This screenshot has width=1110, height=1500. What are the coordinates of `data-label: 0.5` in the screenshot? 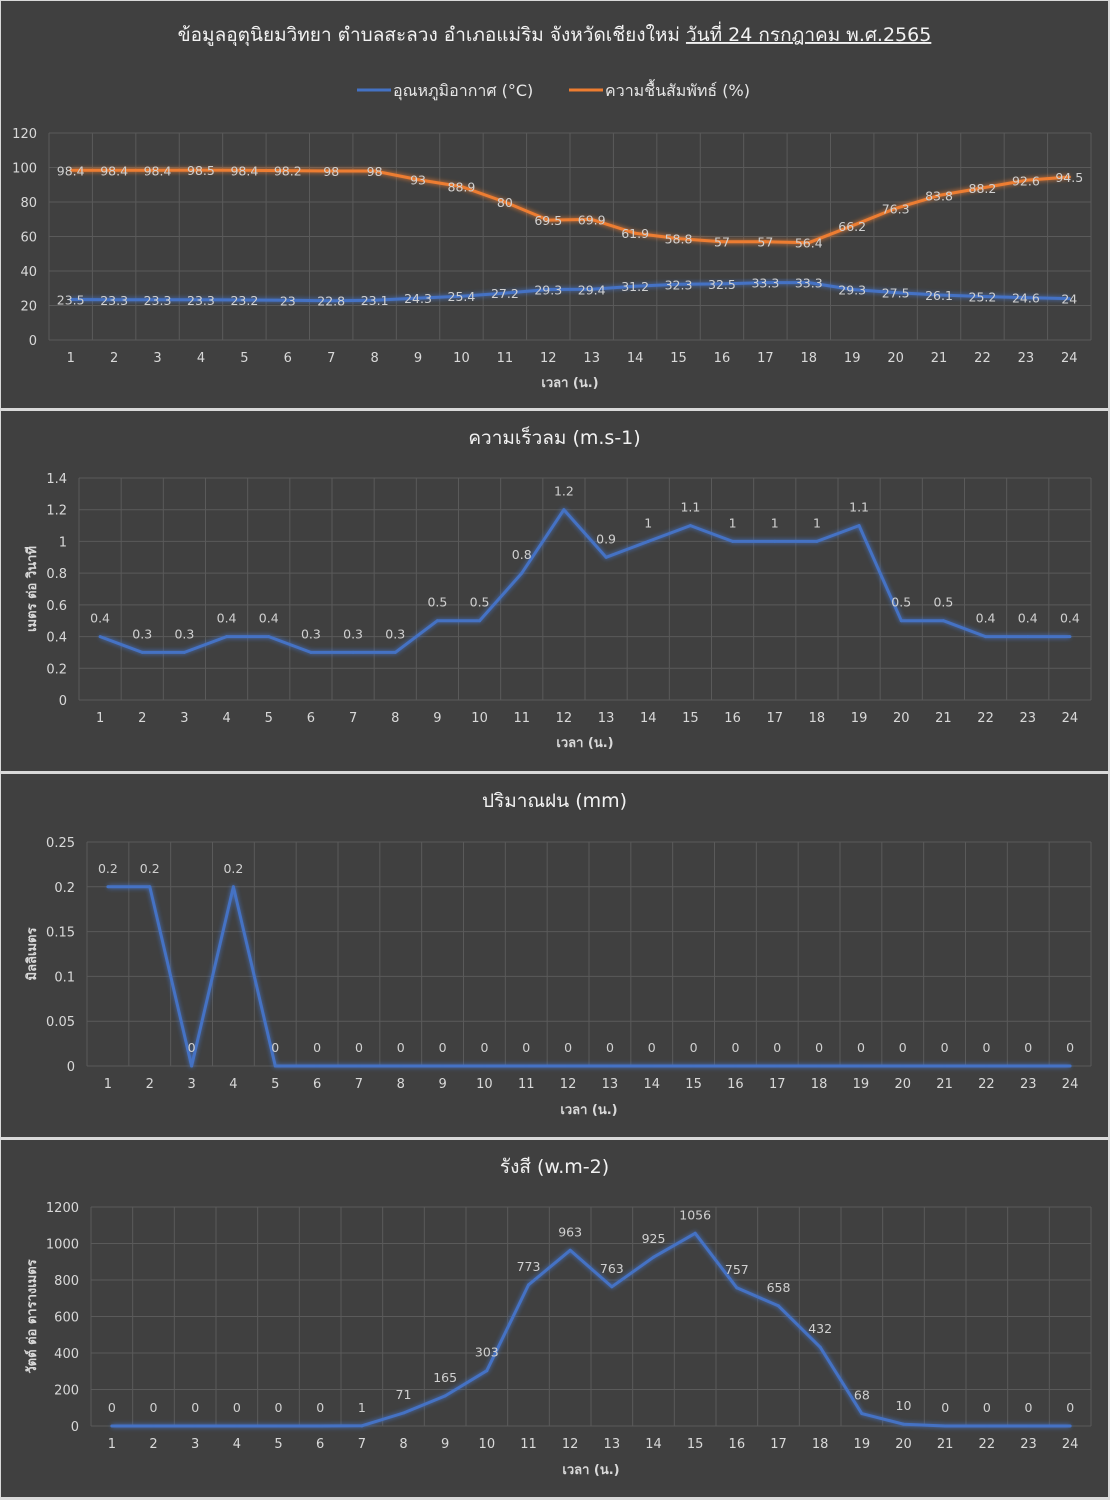 It's located at (480, 602).